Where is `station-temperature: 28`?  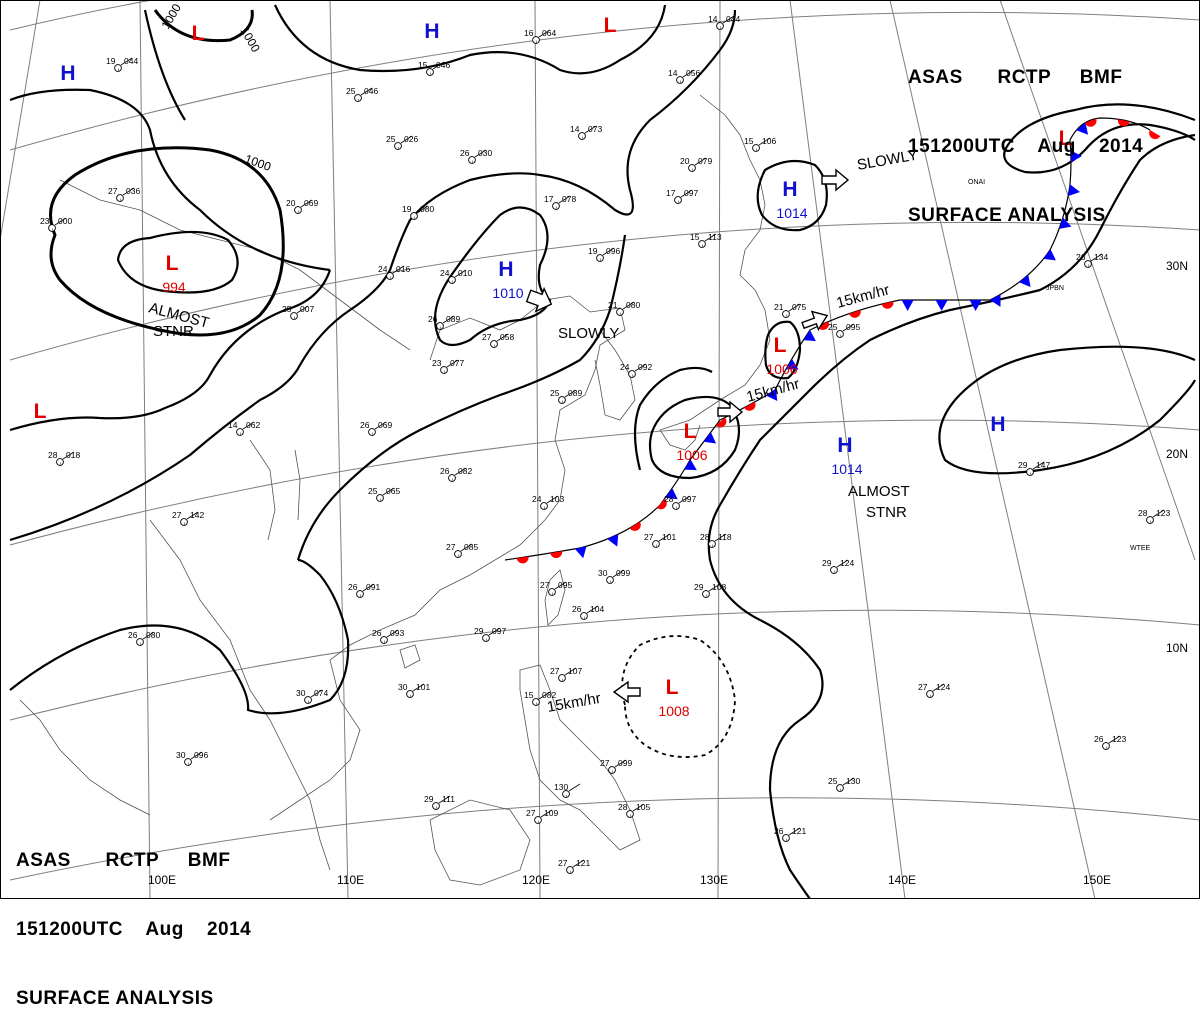
station-temperature: 28 is located at coordinates (669, 499).